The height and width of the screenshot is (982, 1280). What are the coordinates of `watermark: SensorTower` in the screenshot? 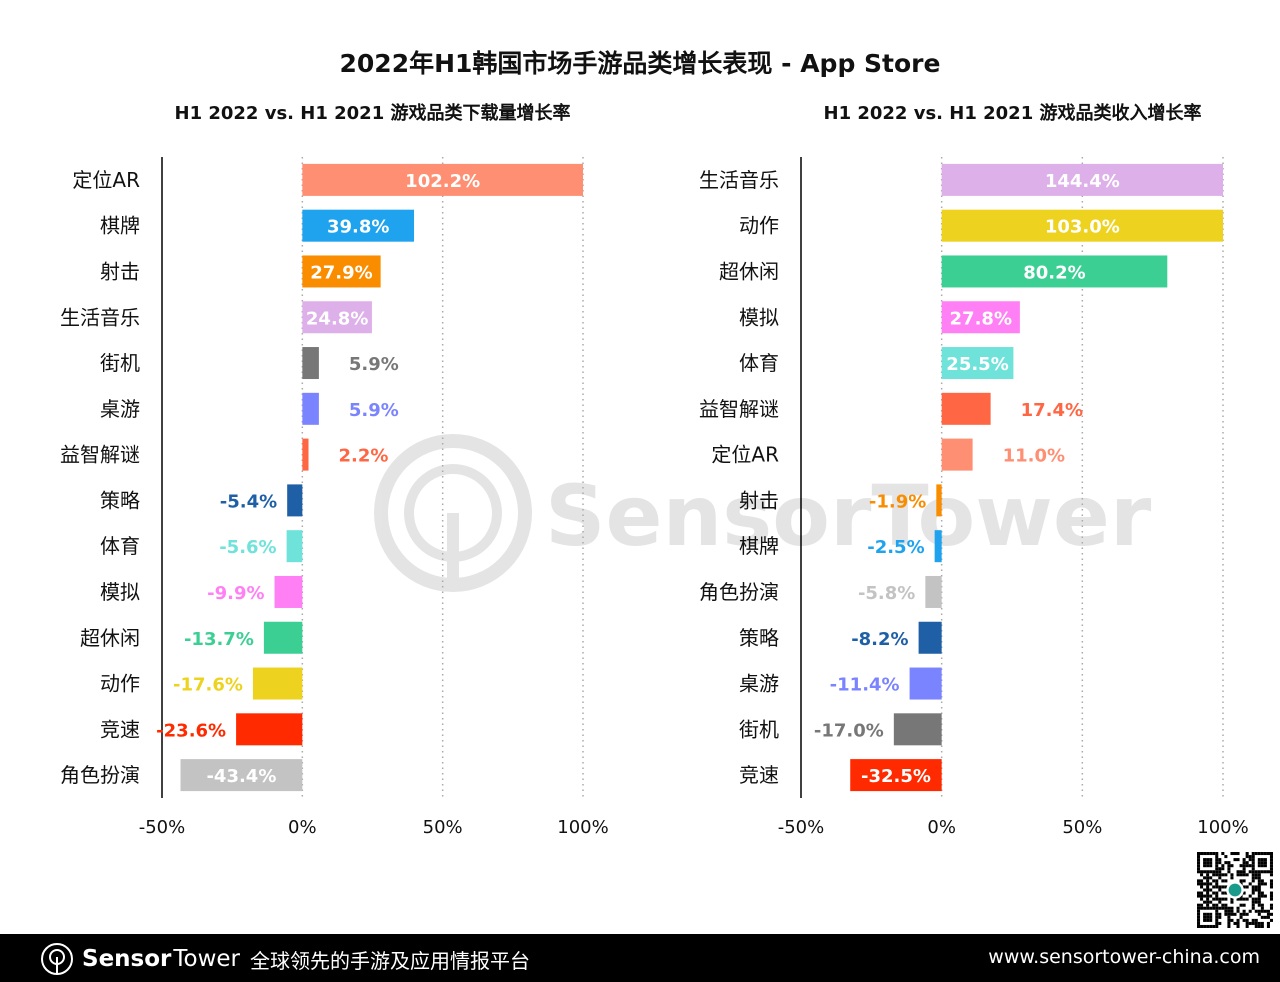 It's located at (763, 513).